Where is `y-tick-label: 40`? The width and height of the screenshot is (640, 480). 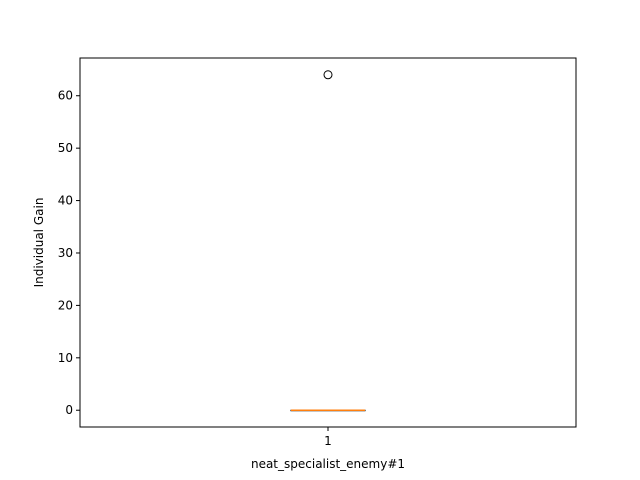 y-tick-label: 40 is located at coordinates (65, 201).